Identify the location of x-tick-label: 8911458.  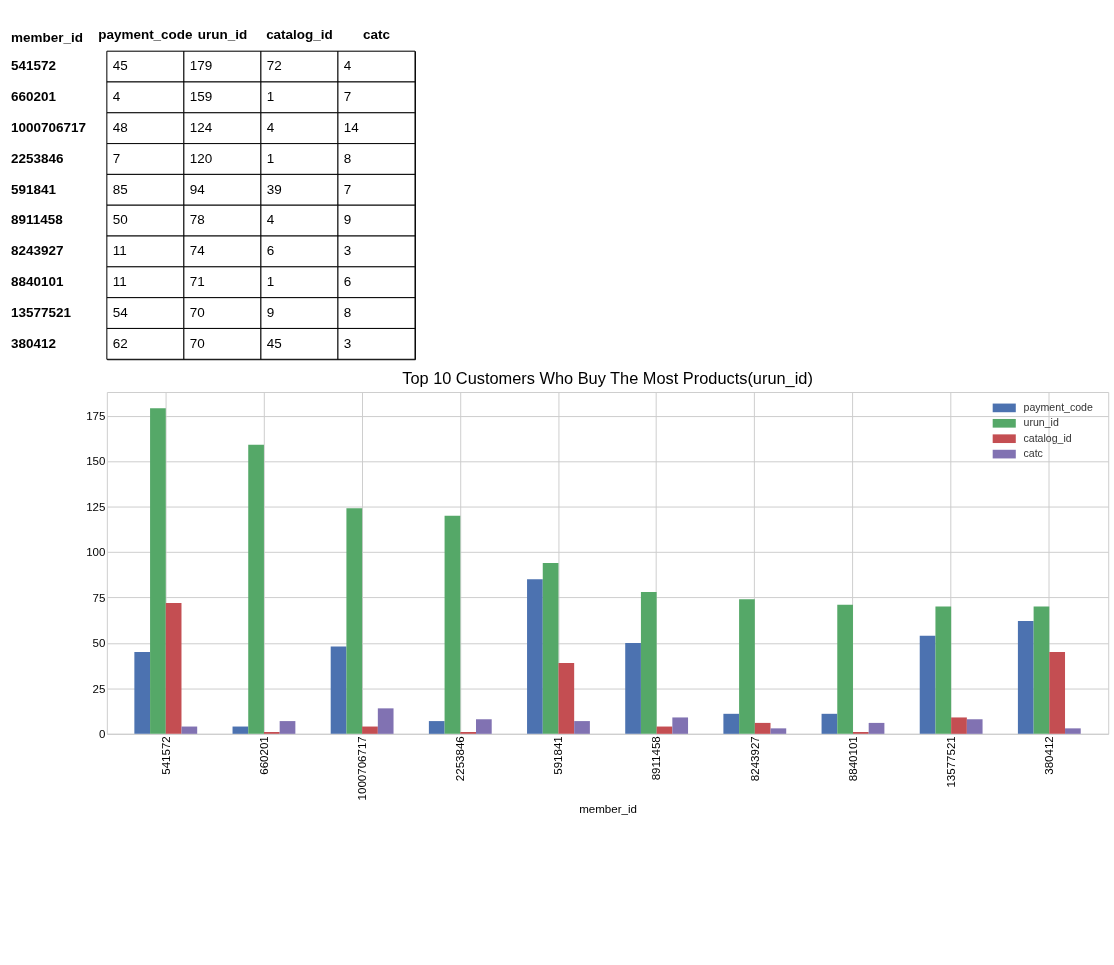
(656, 758).